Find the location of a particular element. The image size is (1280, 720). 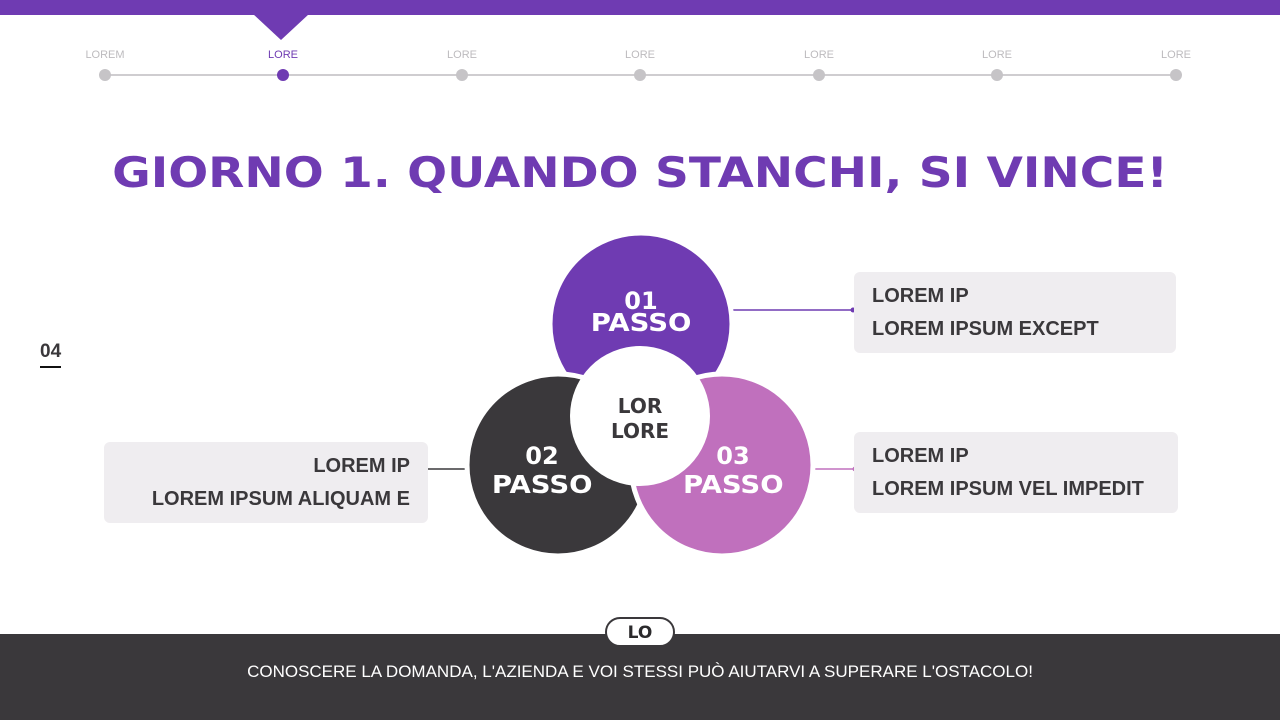

nav-step-6: LORE is located at coordinates (997, 65).